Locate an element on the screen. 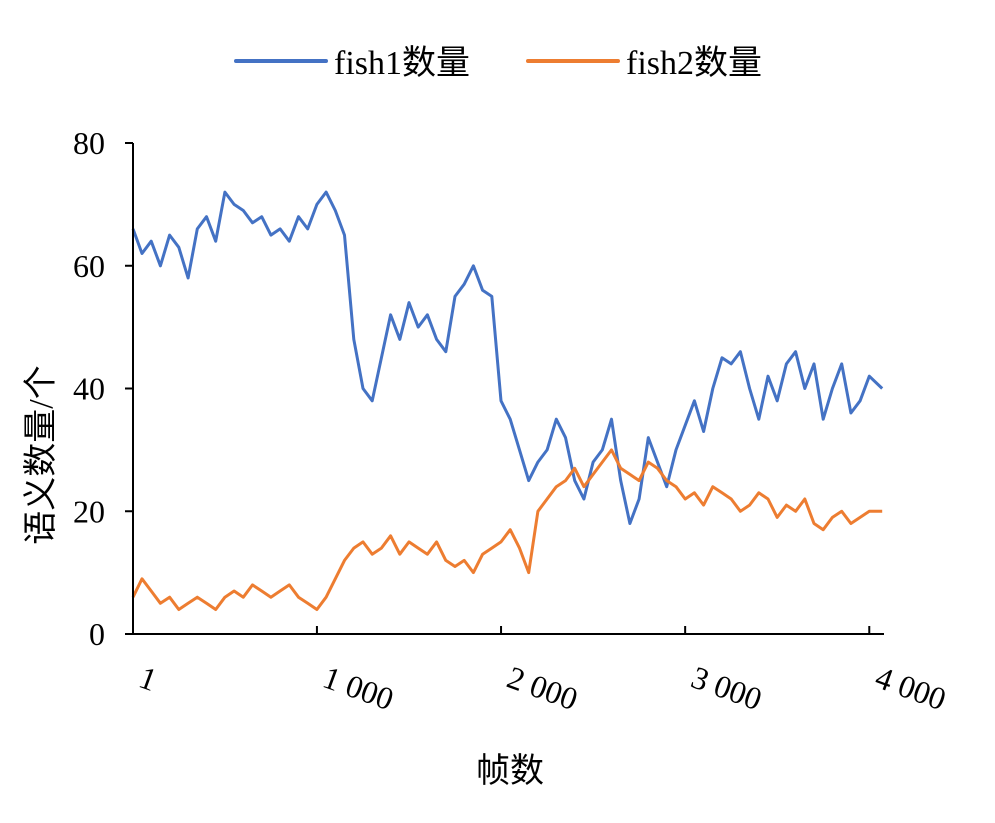  legend: fish1数量 fish2数量 is located at coordinates (498, 63).